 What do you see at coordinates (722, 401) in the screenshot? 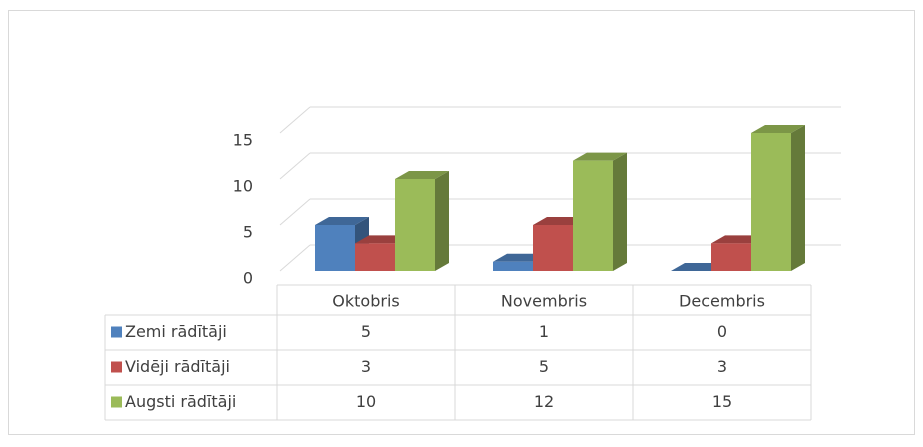
I see `table-value: 15` at bounding box center [722, 401].